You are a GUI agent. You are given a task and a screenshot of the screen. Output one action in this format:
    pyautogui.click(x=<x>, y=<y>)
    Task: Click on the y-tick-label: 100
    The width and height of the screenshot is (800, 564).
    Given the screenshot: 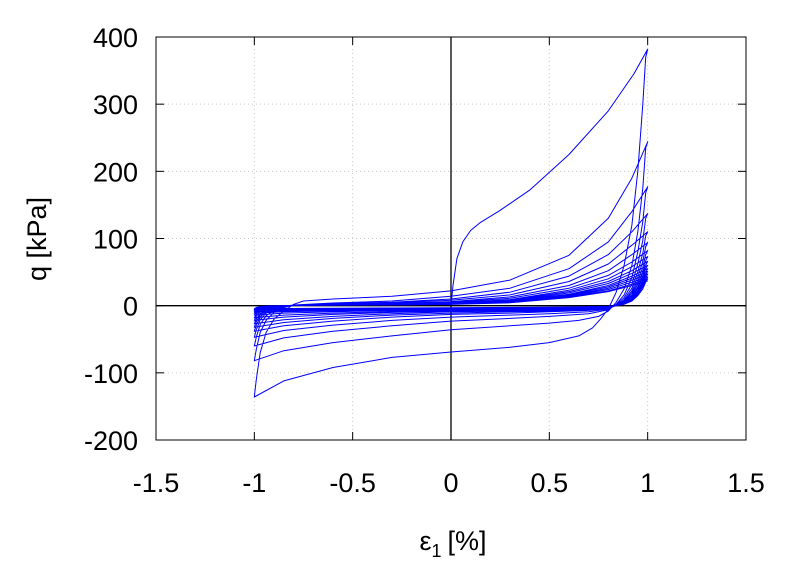 What is the action you would take?
    pyautogui.click(x=115, y=240)
    